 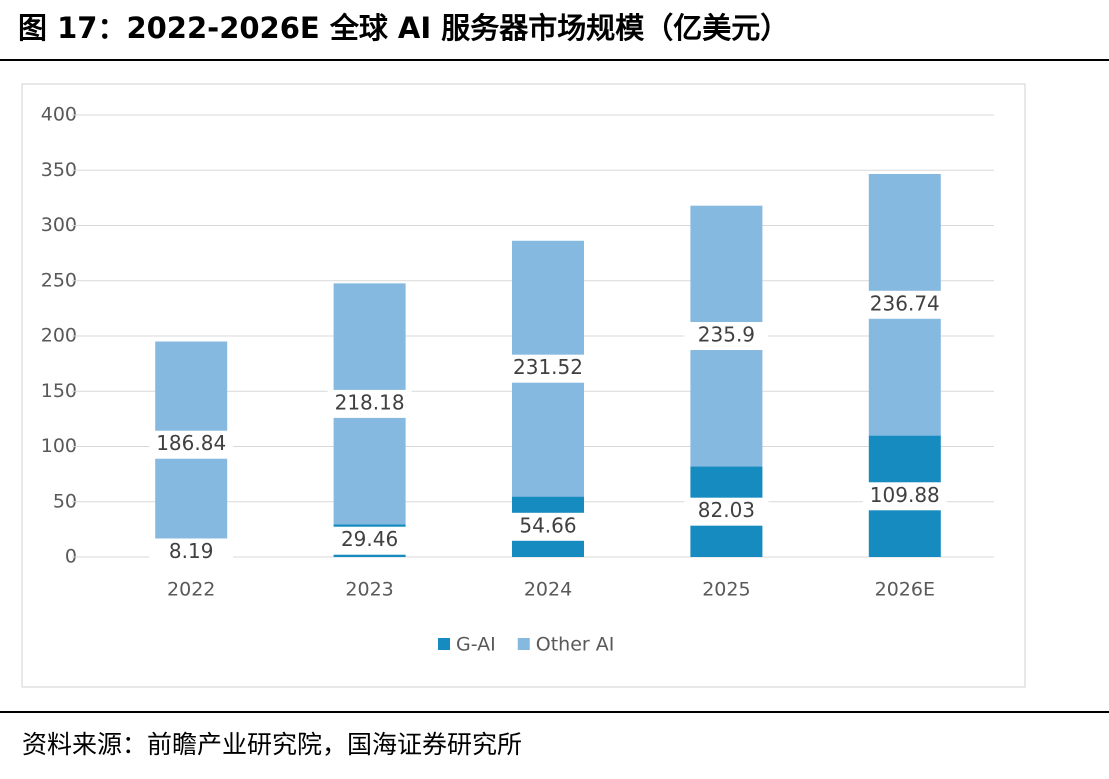 I want to click on y-tick-label: 350, so click(x=59, y=170).